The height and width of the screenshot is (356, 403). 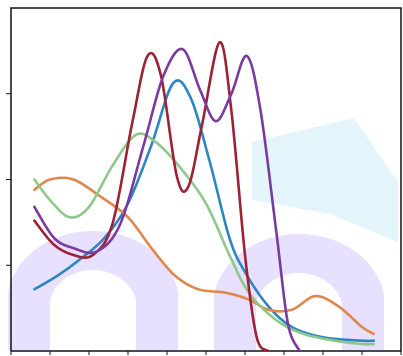 What do you see at coordinates (8, 179) in the screenshot?
I see `y-ticks` at bounding box center [8, 179].